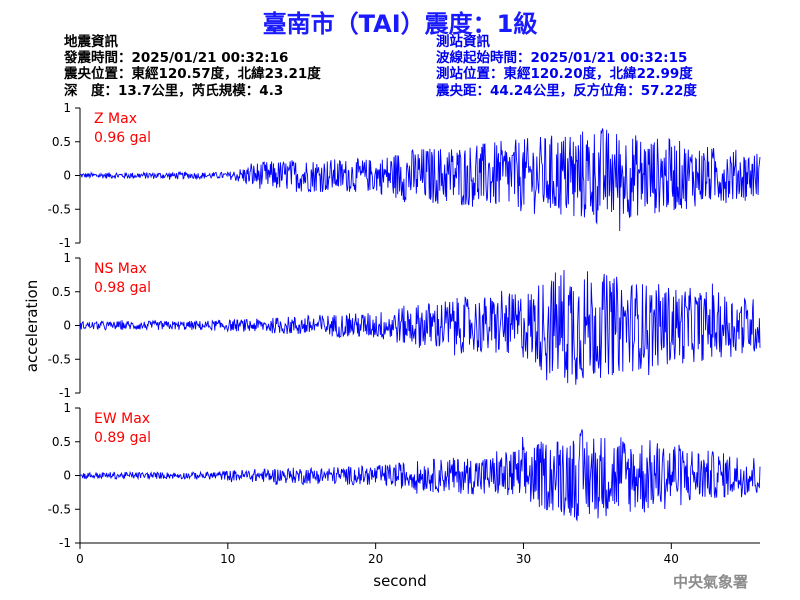 This screenshot has width=800, height=600. I want to click on x-tick-label: 30, so click(523, 559).